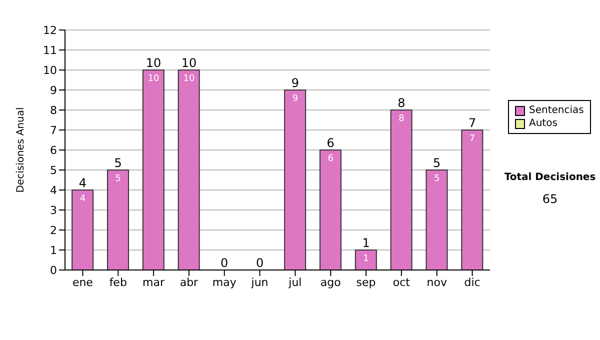 This screenshot has width=600, height=340. Describe the element at coordinates (82, 183) in the screenshot. I see `total-label: 4` at that location.